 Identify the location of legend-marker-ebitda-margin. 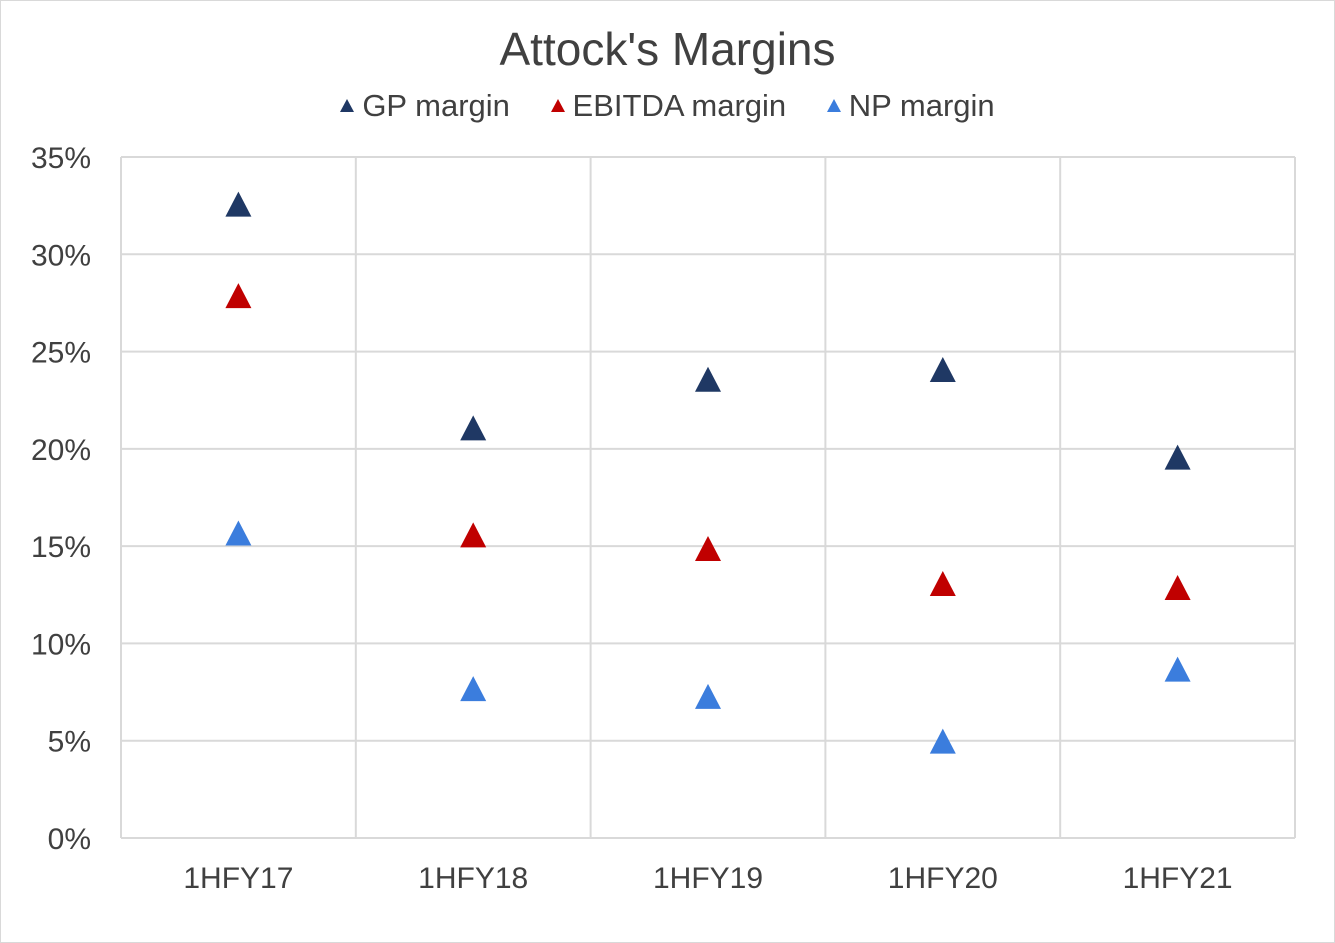
(557, 105).